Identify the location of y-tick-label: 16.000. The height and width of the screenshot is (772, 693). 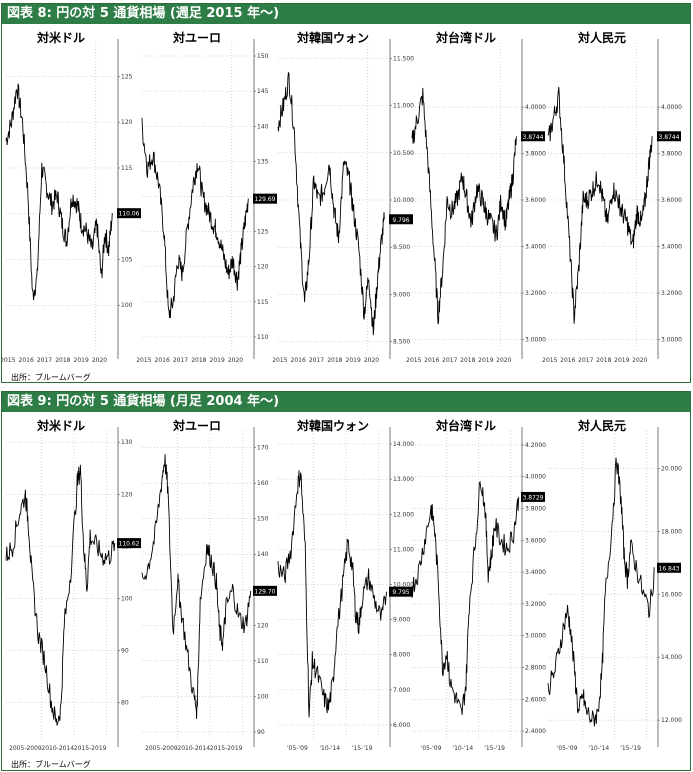
(671, 594).